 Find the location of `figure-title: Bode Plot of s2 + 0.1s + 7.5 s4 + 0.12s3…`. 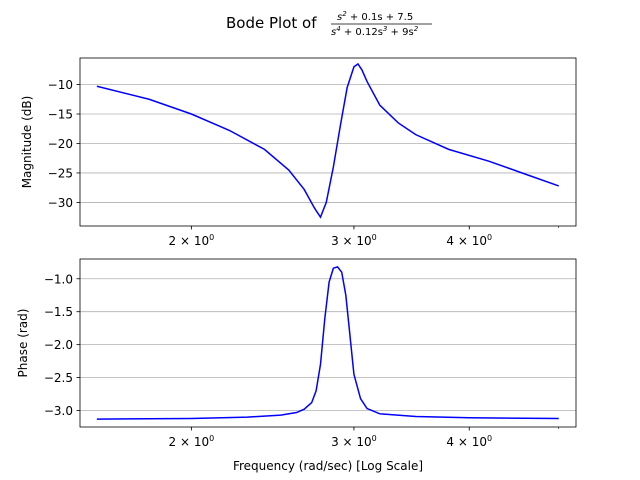

figure-title: Bode Plot of s2 + 0.1s + 7.5 s4 + 0.12s3… is located at coordinates (329, 24).